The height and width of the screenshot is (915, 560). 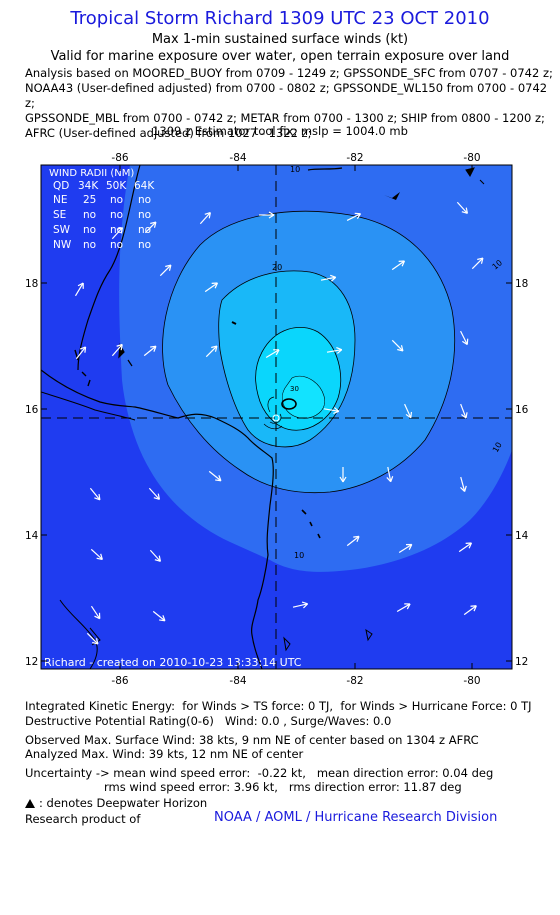 I want to click on deepwater-legend-text: : denotes Deepwater Horizon, so click(x=123, y=803).